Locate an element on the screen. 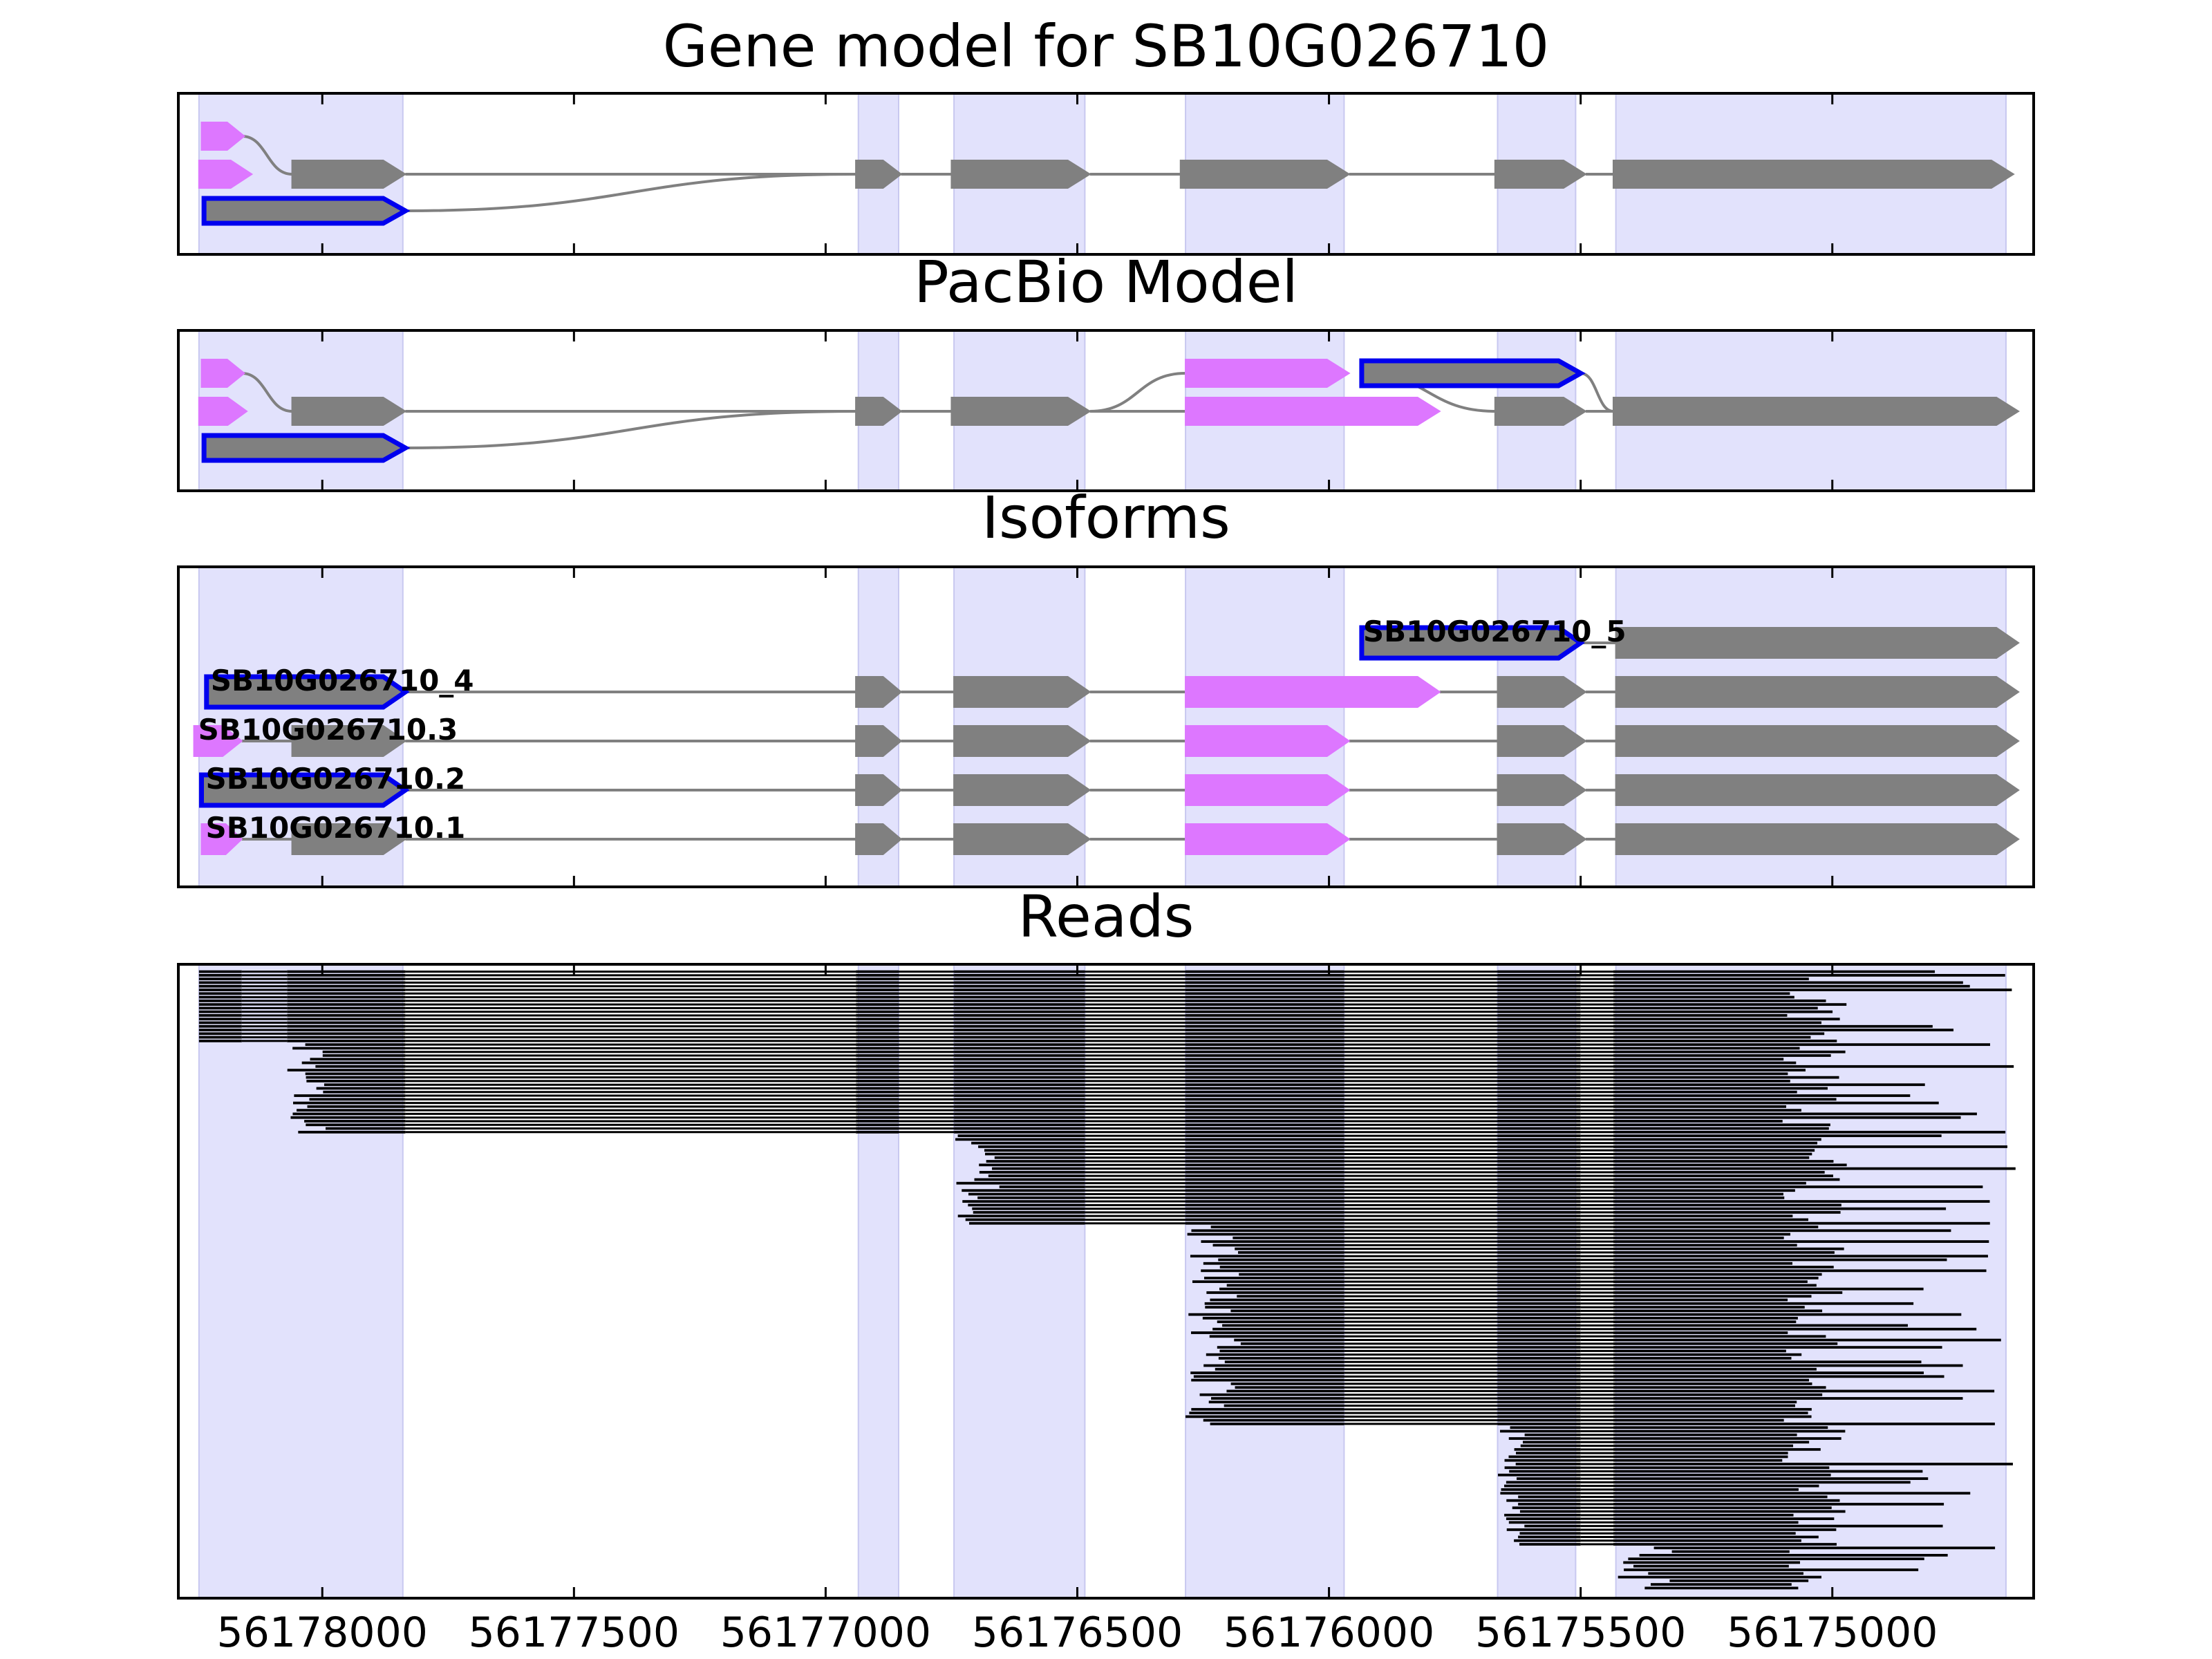 This screenshot has height=1659, width=2212. reads-title: Reads is located at coordinates (1106, 917).